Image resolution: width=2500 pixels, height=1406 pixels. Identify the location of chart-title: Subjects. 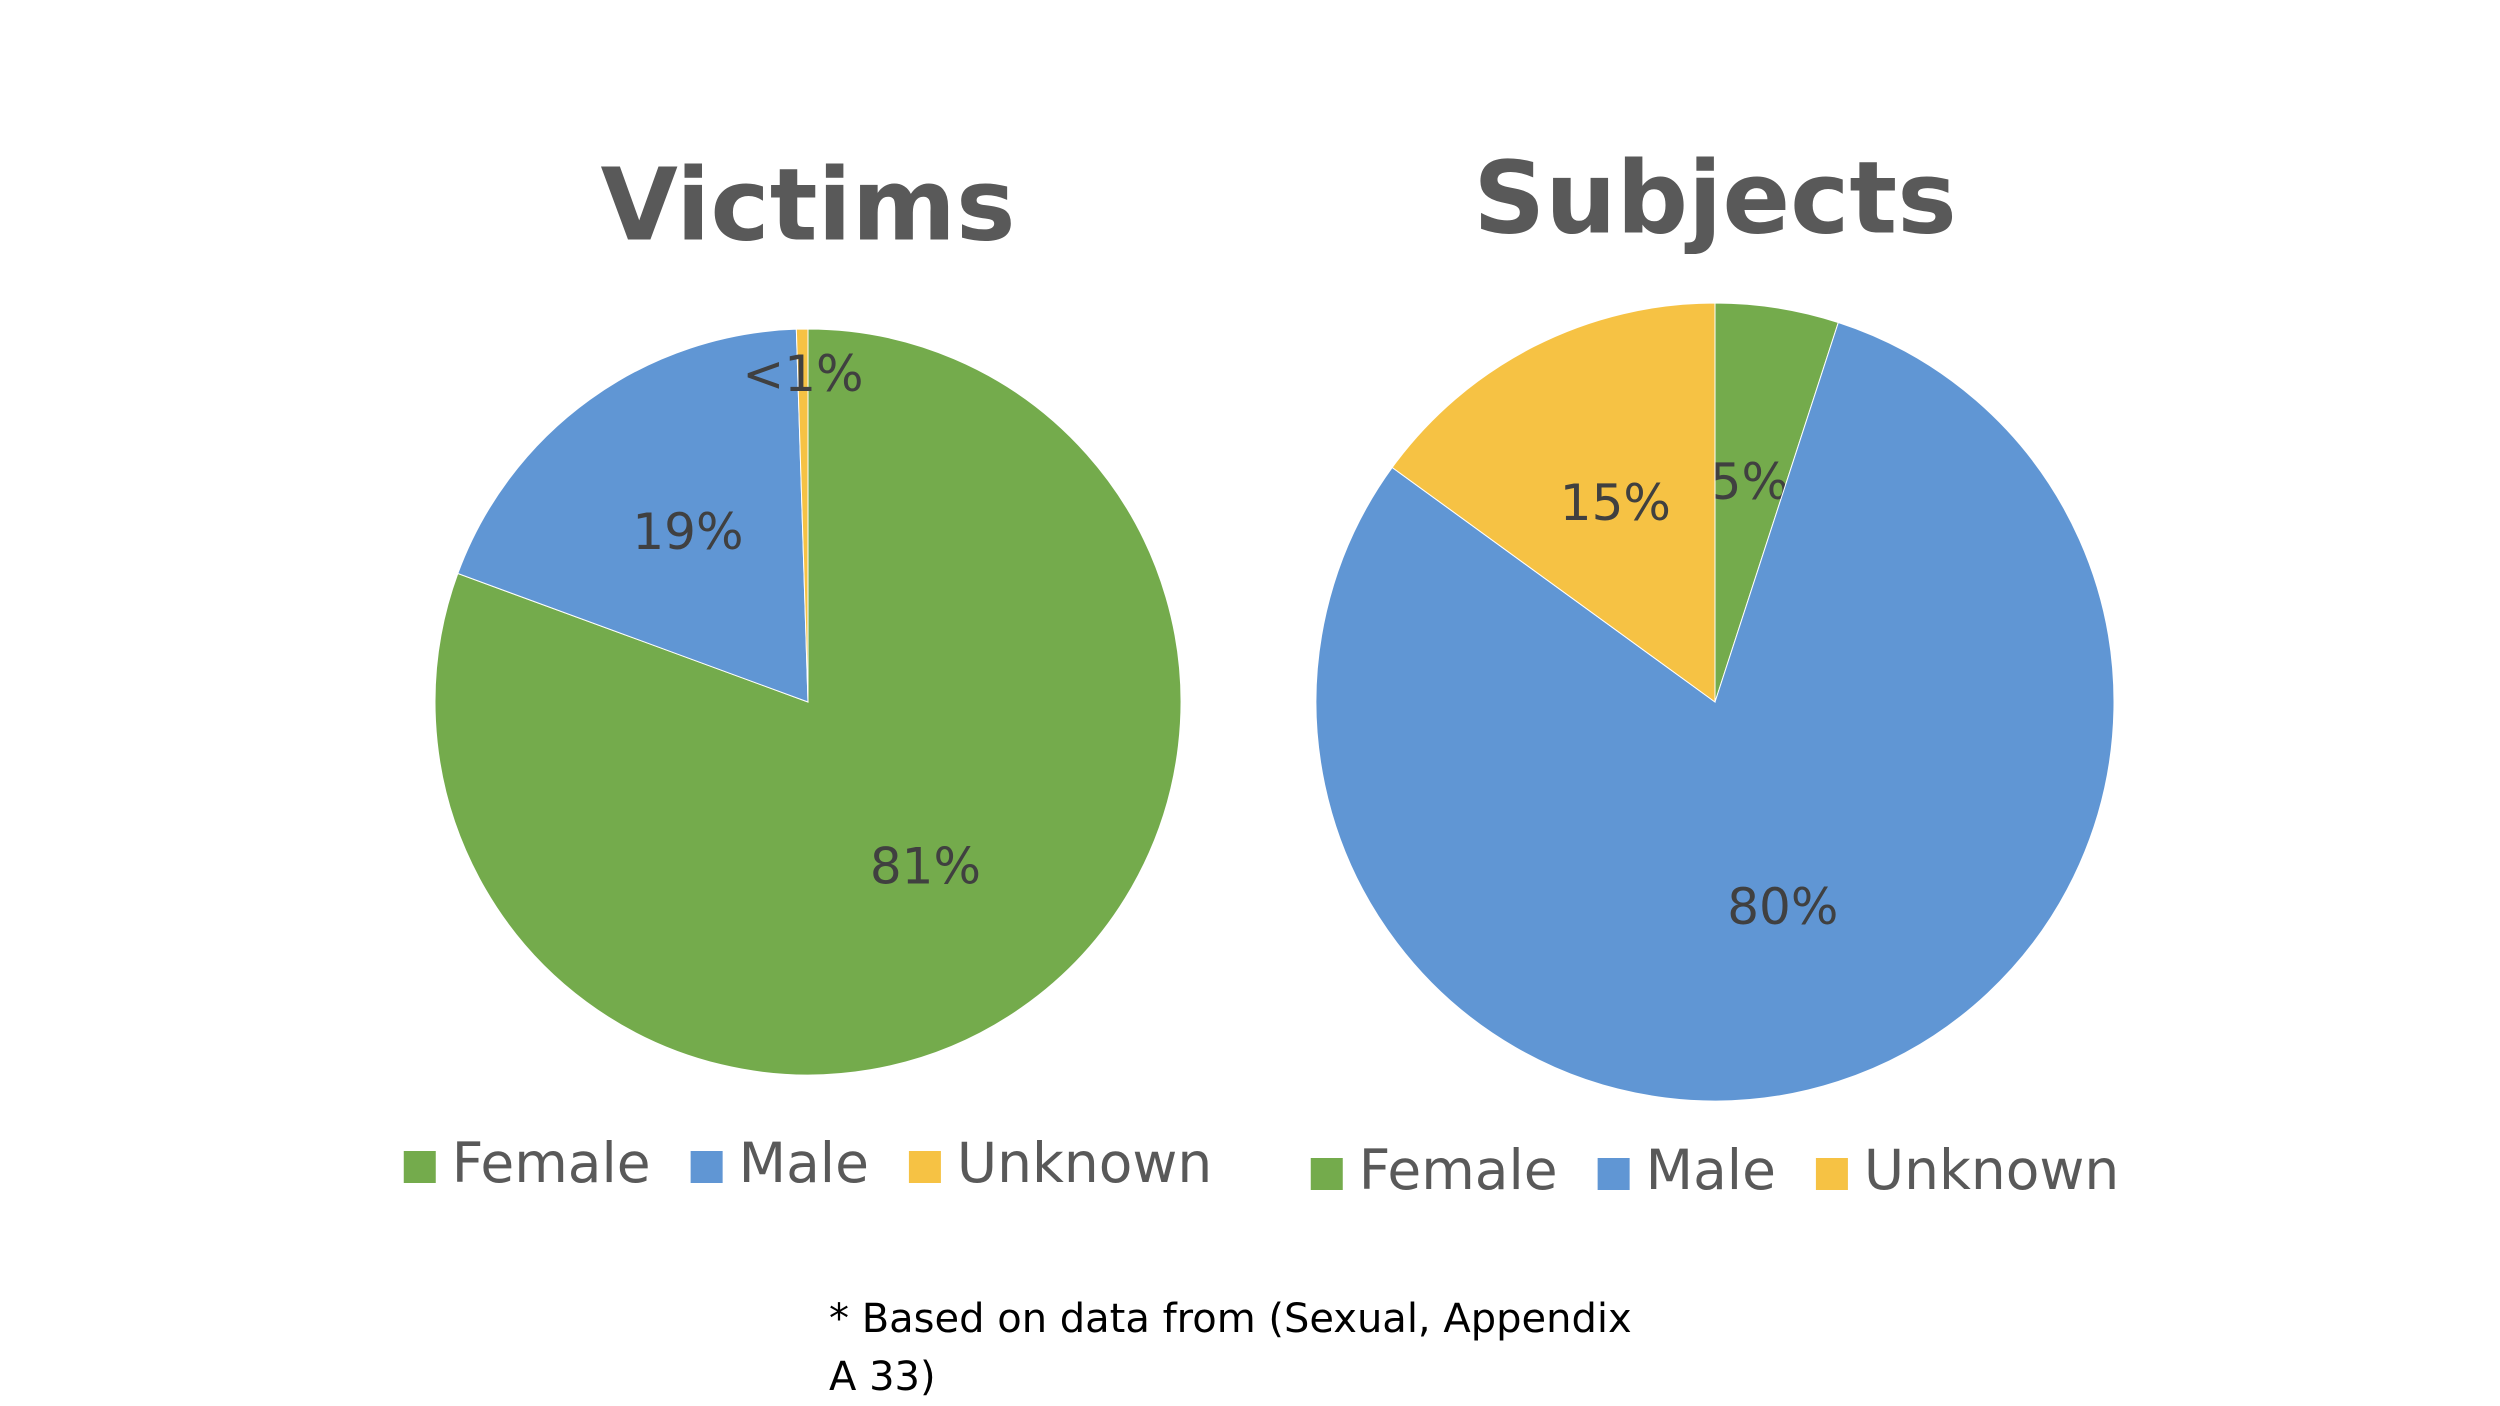
(1715, 197).